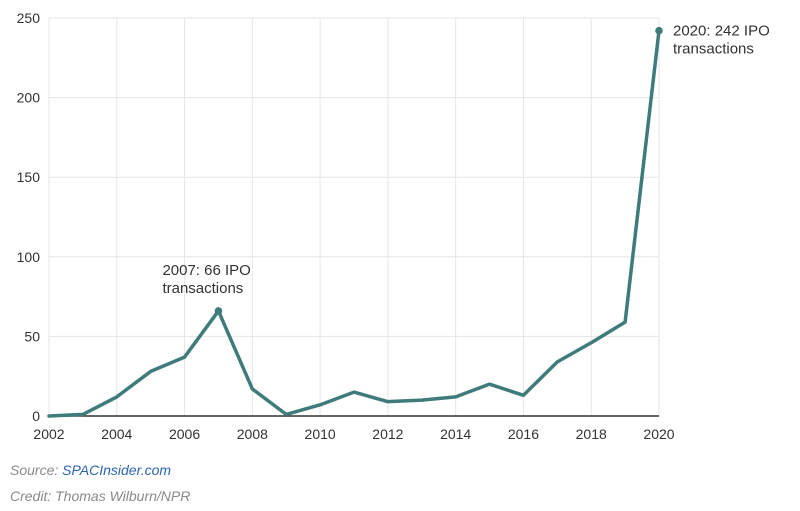 This screenshot has width=800, height=511. What do you see at coordinates (523, 434) in the screenshot?
I see `x-tick-label: 2016` at bounding box center [523, 434].